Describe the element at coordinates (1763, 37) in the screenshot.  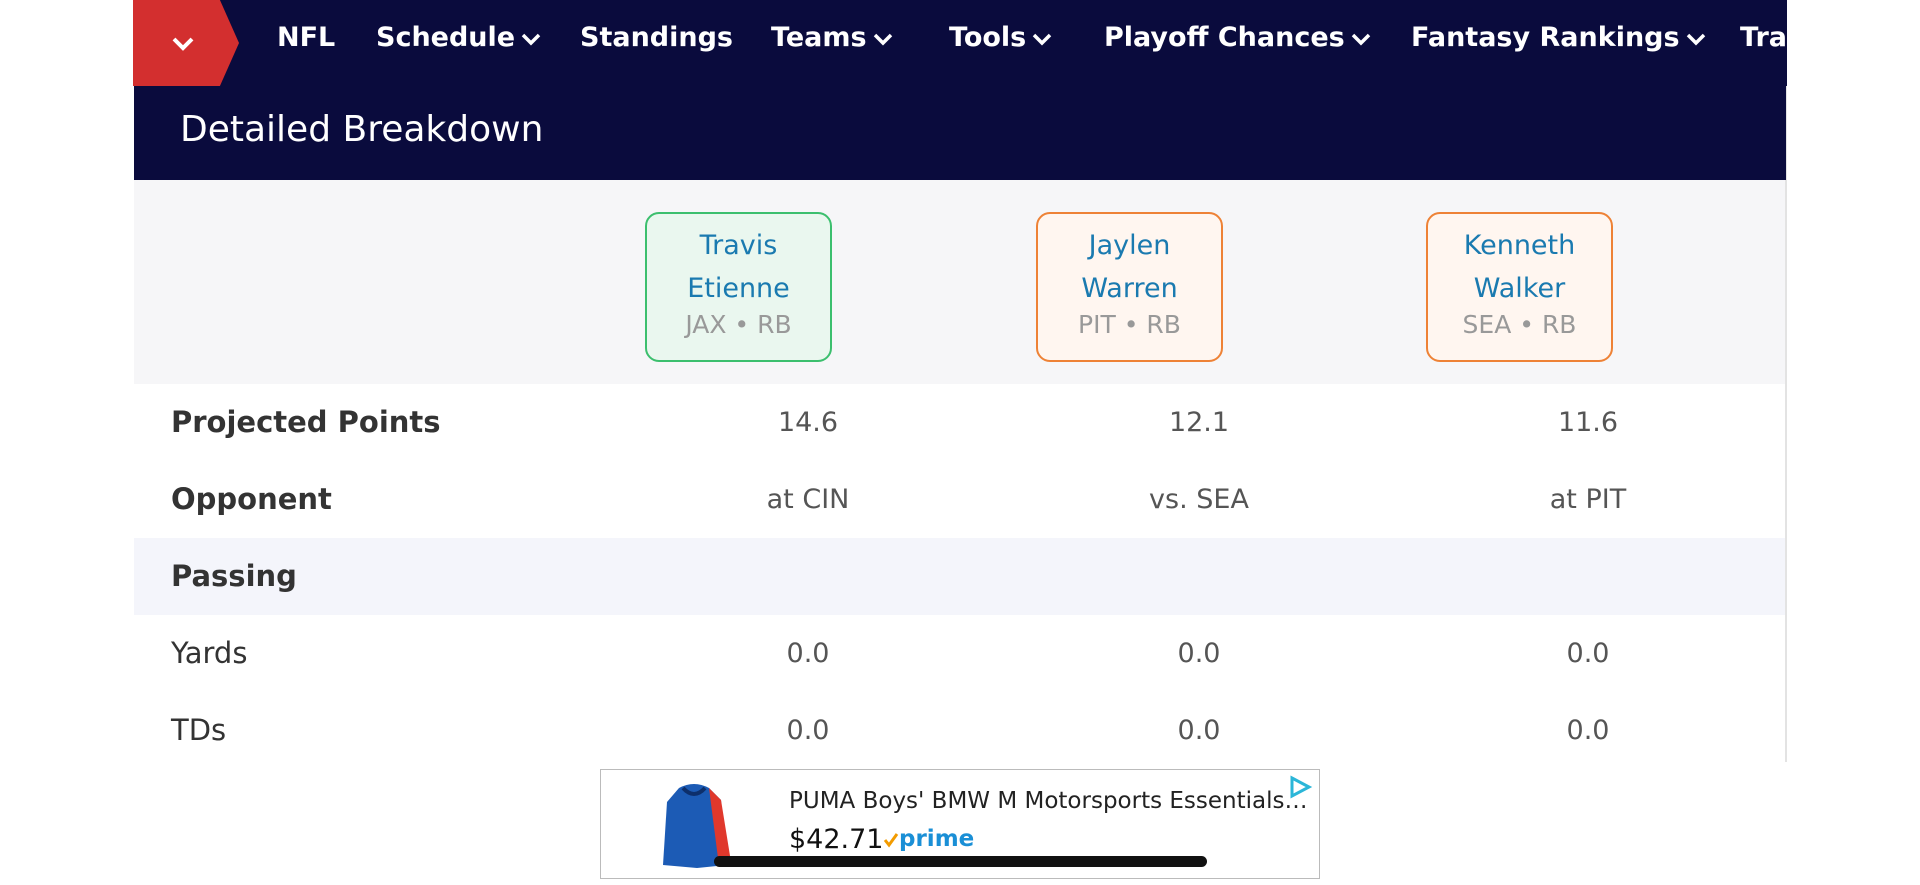
I see `nav-label: Tra` at that location.